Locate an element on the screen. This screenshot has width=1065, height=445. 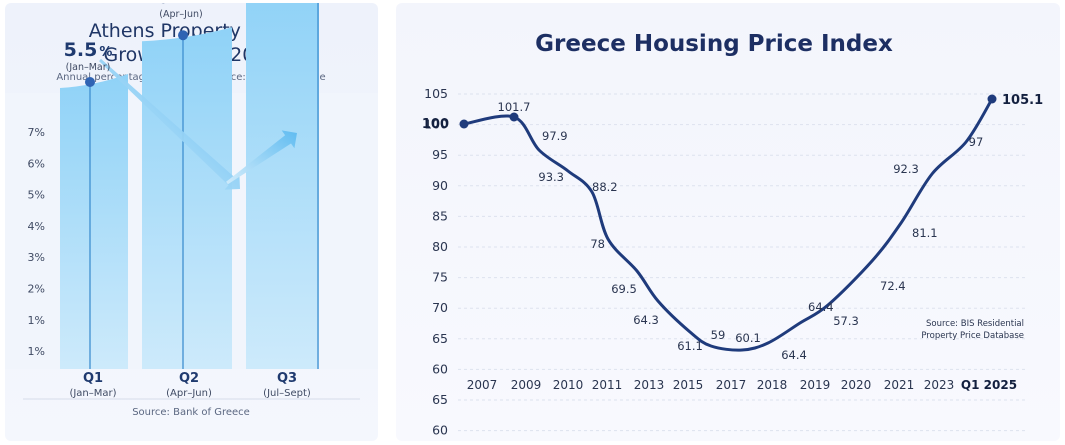
data-point-q2 is located at coordinates (183, 35).